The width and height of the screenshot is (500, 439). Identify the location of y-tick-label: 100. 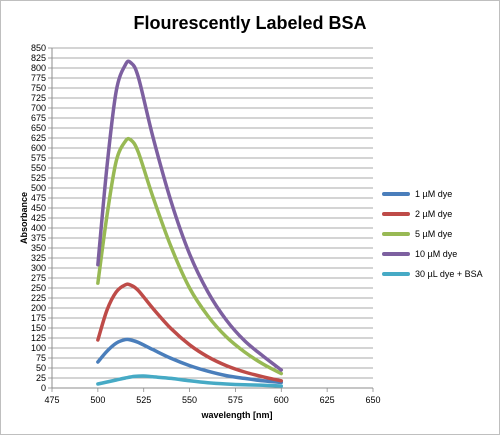
(38, 348).